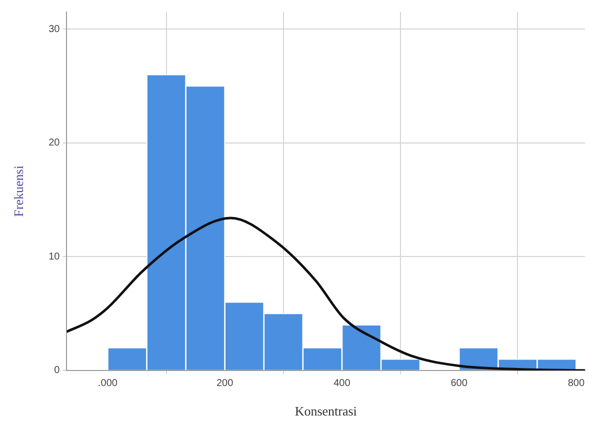 The image size is (589, 430). I want to click on x-tick-label: 600, so click(459, 384).